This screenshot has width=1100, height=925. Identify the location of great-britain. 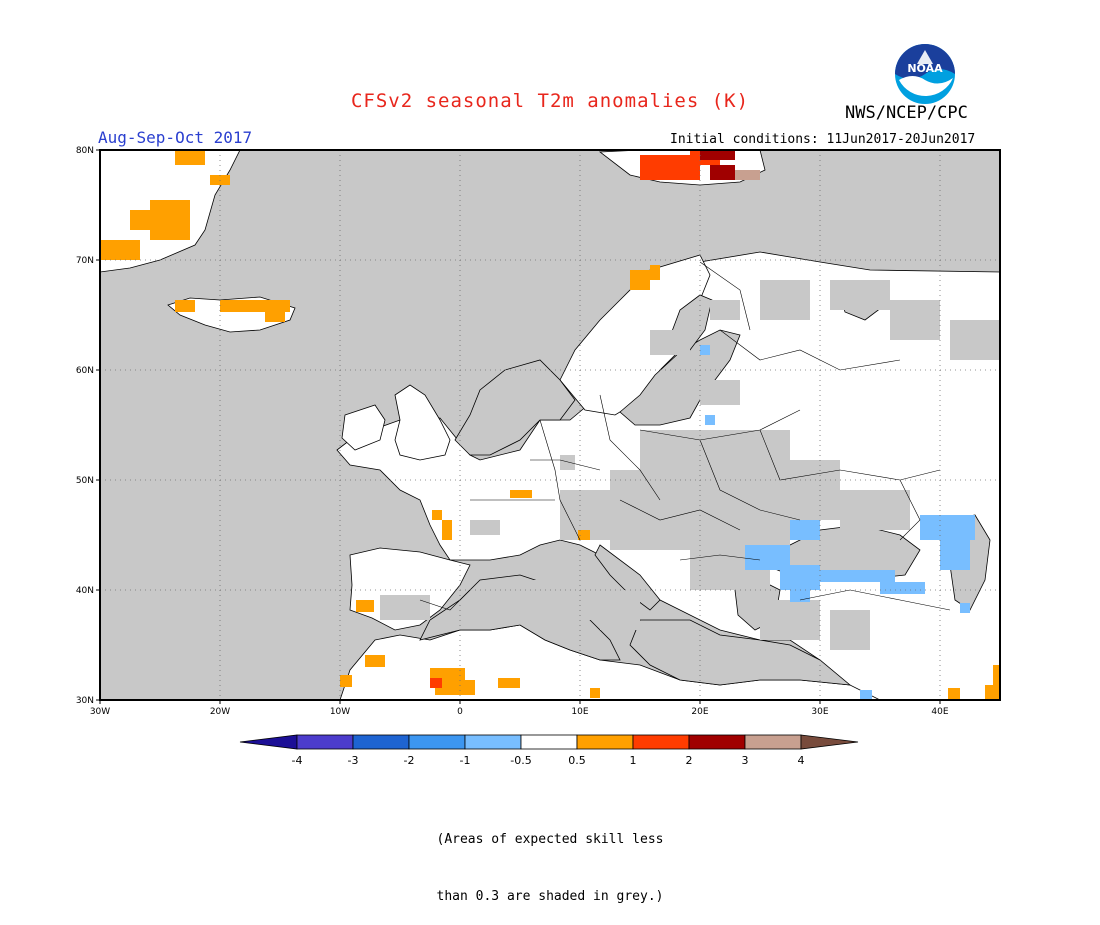
(422, 422).